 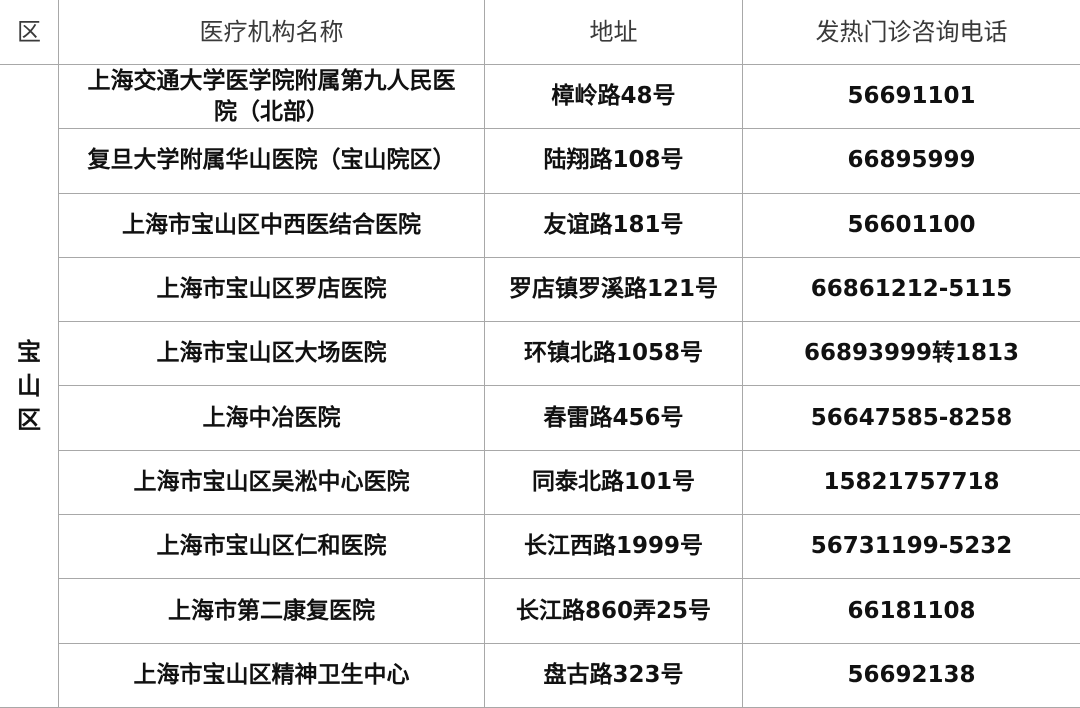 What do you see at coordinates (911, 547) in the screenshot?
I see `phone-cell: 56731199-5232` at bounding box center [911, 547].